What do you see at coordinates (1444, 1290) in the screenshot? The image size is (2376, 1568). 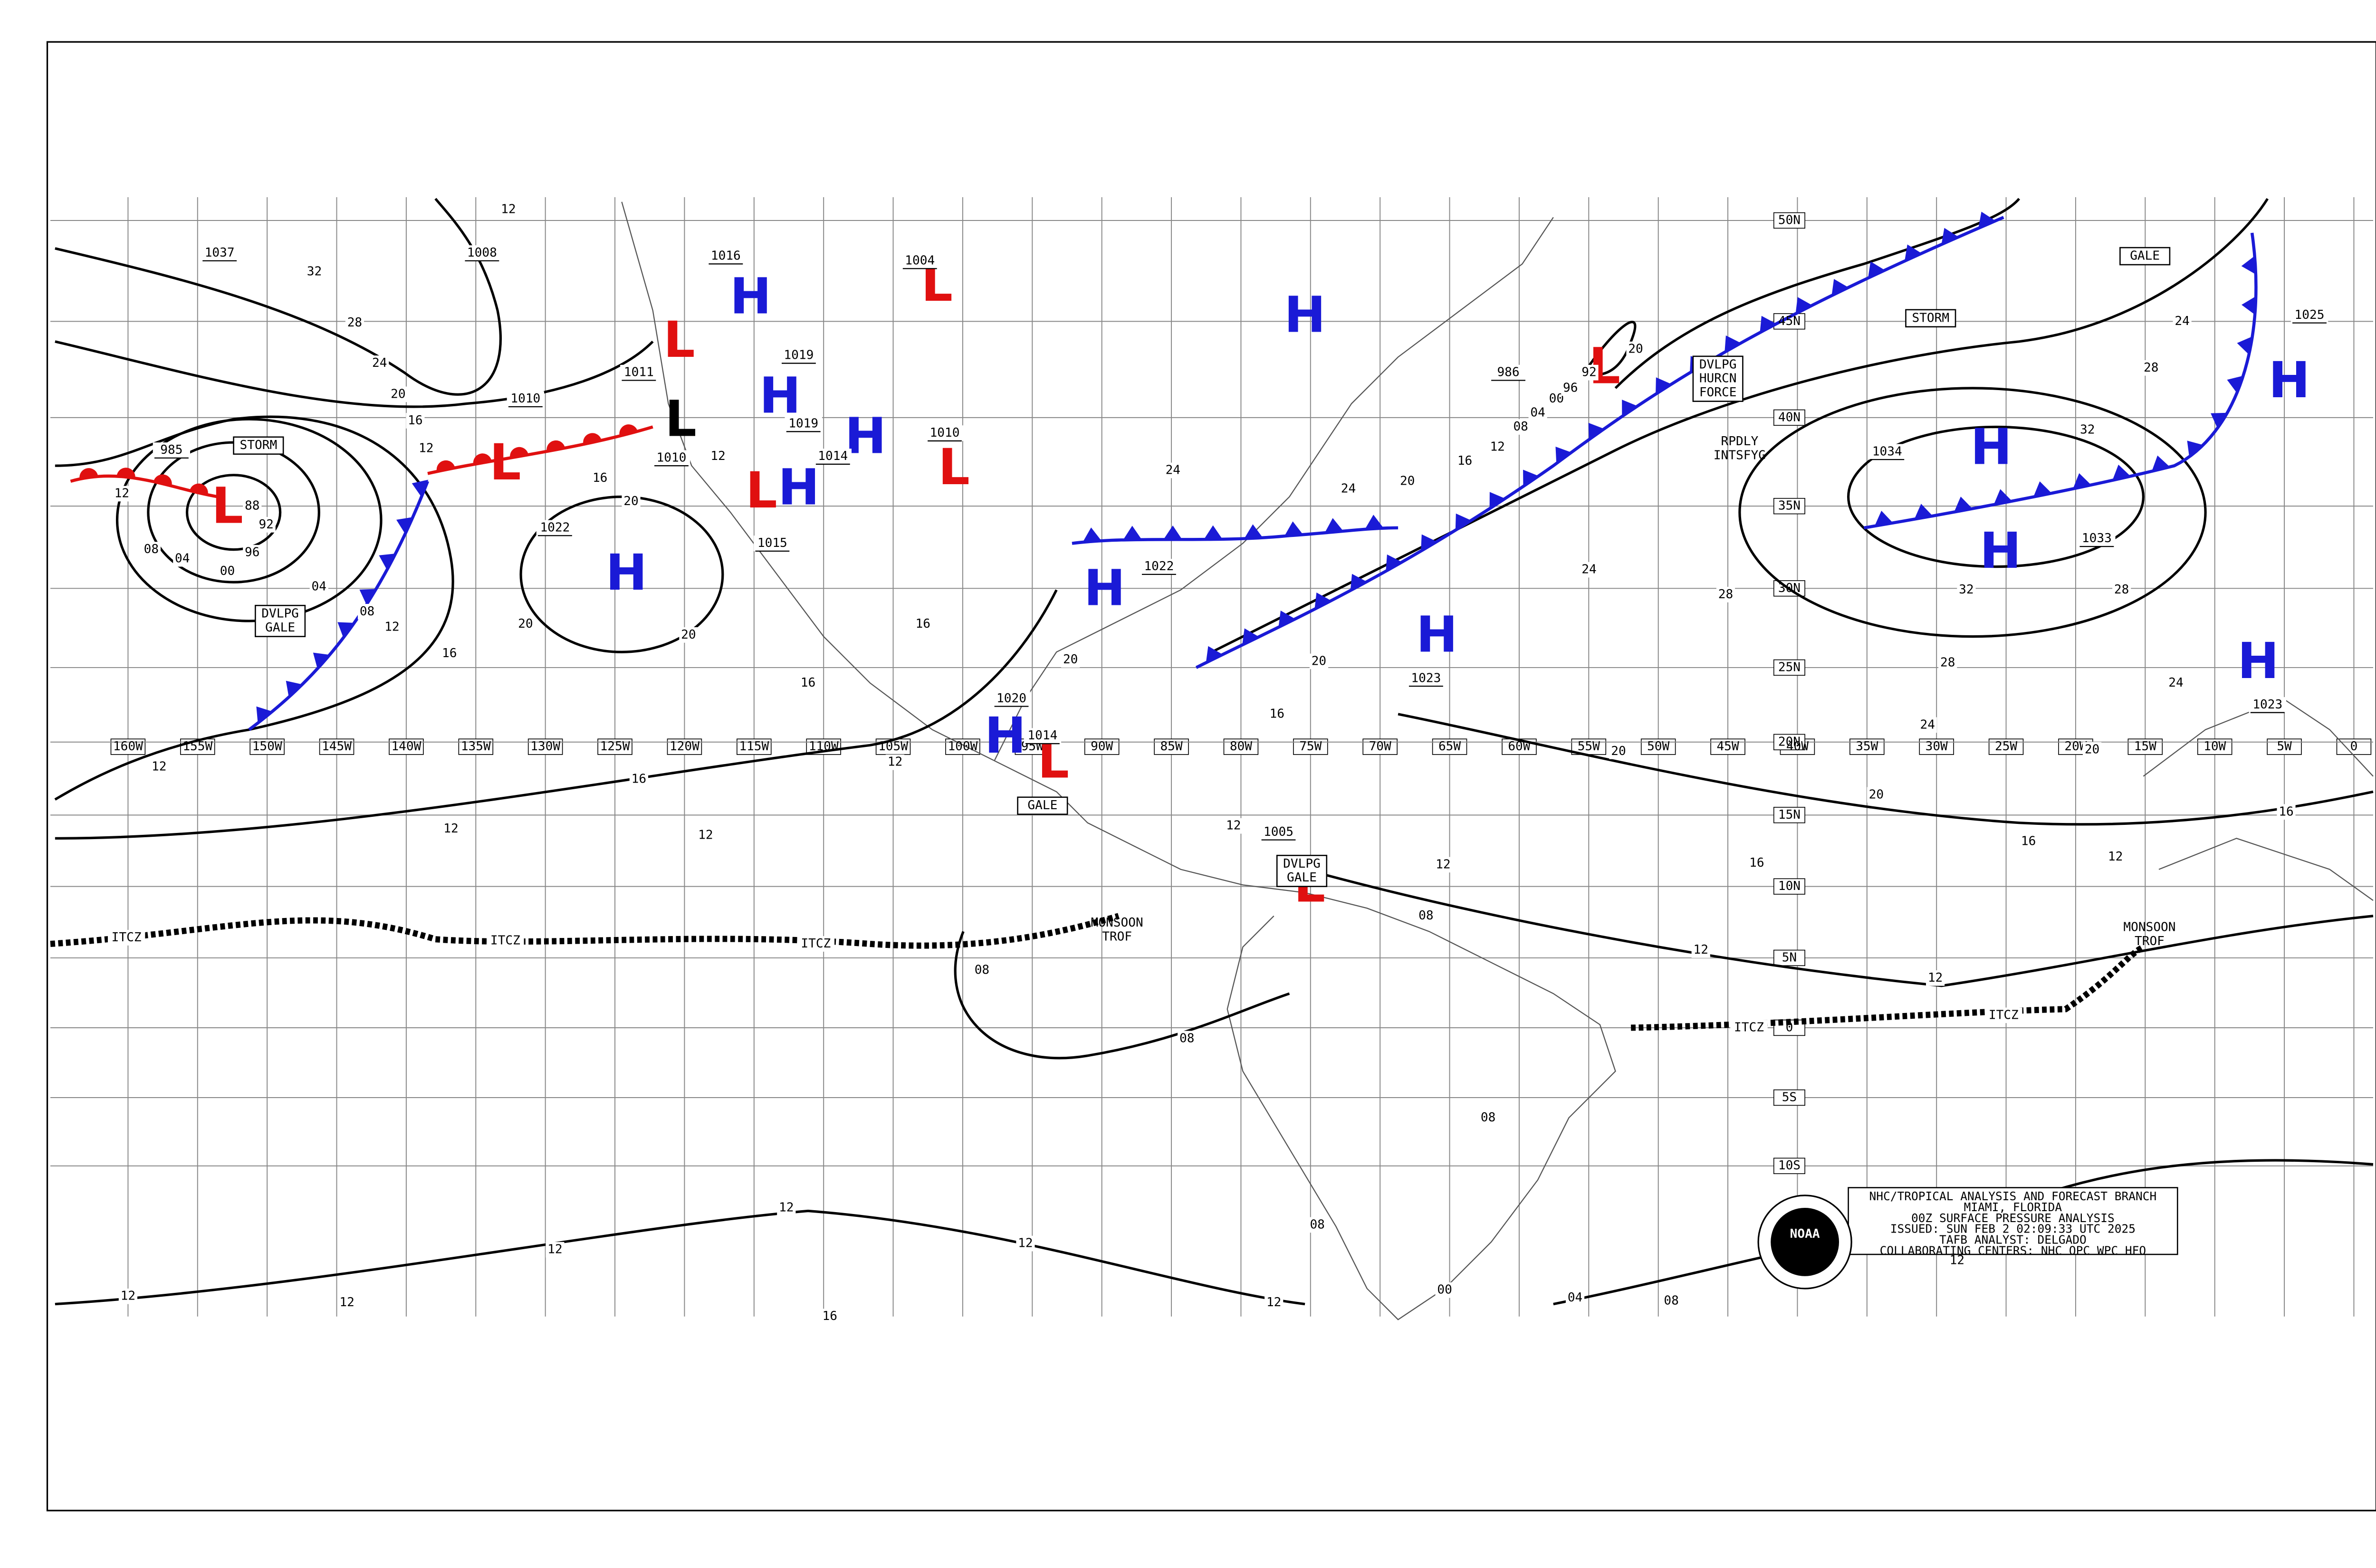 I see `isobar-label: 00` at bounding box center [1444, 1290].